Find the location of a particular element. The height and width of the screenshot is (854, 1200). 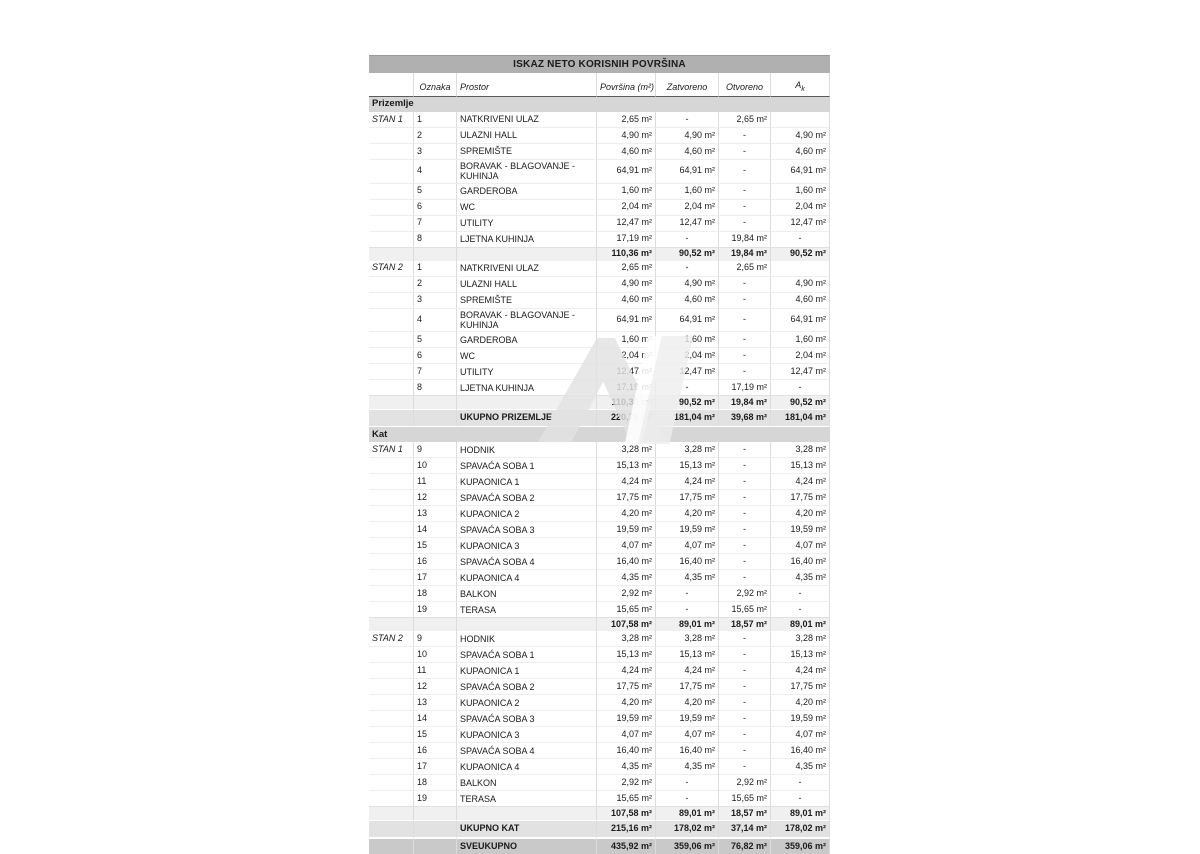

room-name-cell: KUPAONICA 2 is located at coordinates (526, 702).